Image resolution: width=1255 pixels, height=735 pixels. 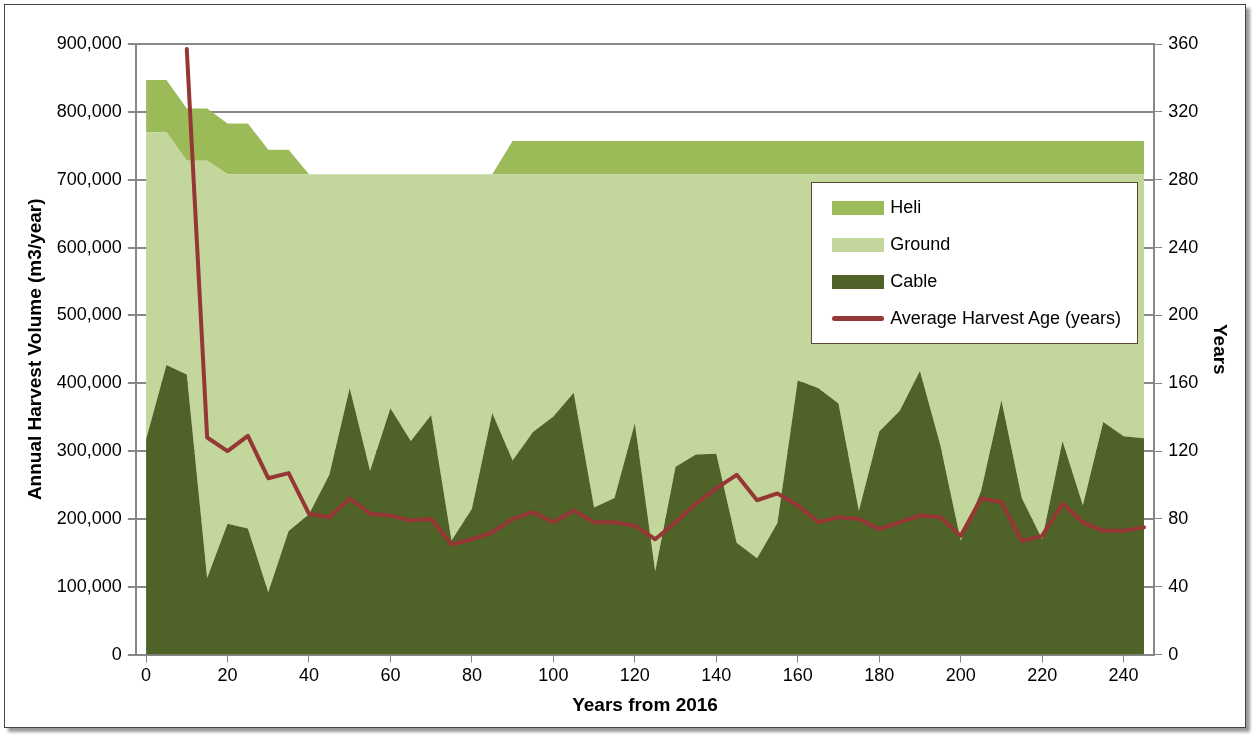 What do you see at coordinates (1005, 318) in the screenshot?
I see `legend-label: Average Harvest Age (years)` at bounding box center [1005, 318].